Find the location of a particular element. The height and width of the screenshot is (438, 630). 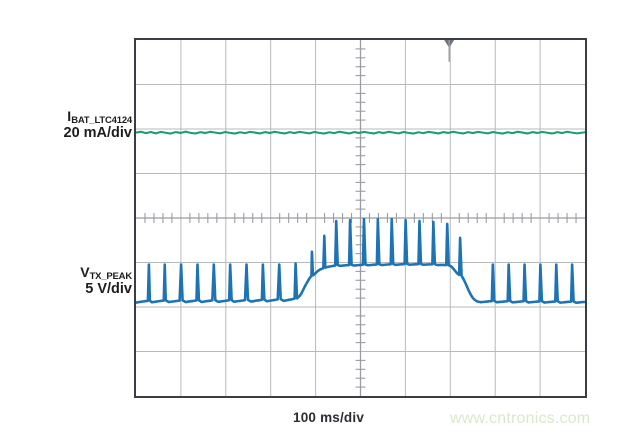

channel-symbol-i: I is located at coordinates (69, 116).